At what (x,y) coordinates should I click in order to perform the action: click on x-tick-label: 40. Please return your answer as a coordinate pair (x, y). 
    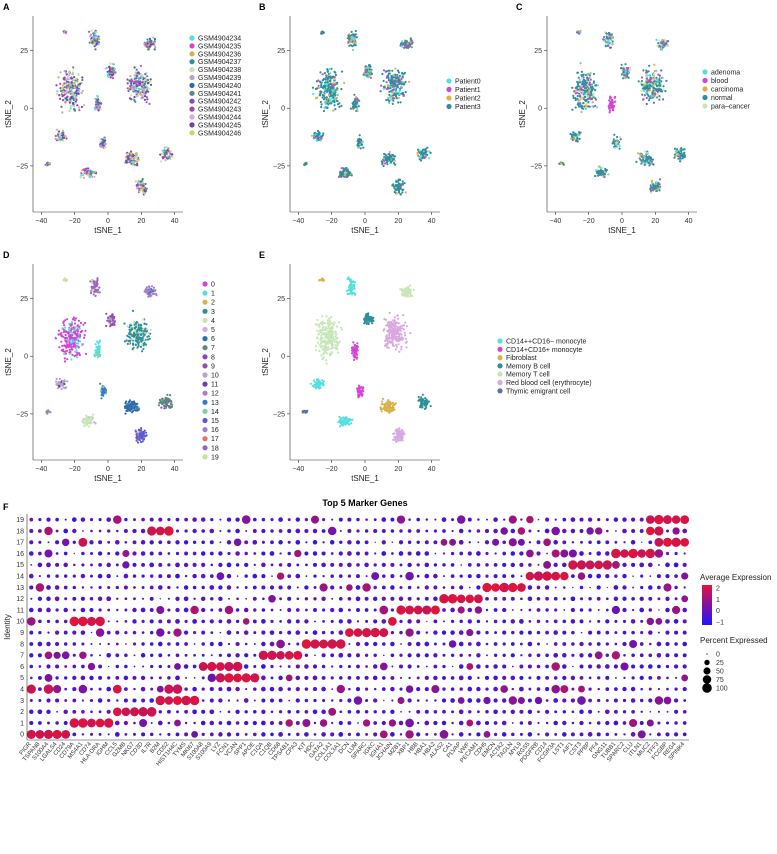
    Looking at the image, I should click on (432, 221).